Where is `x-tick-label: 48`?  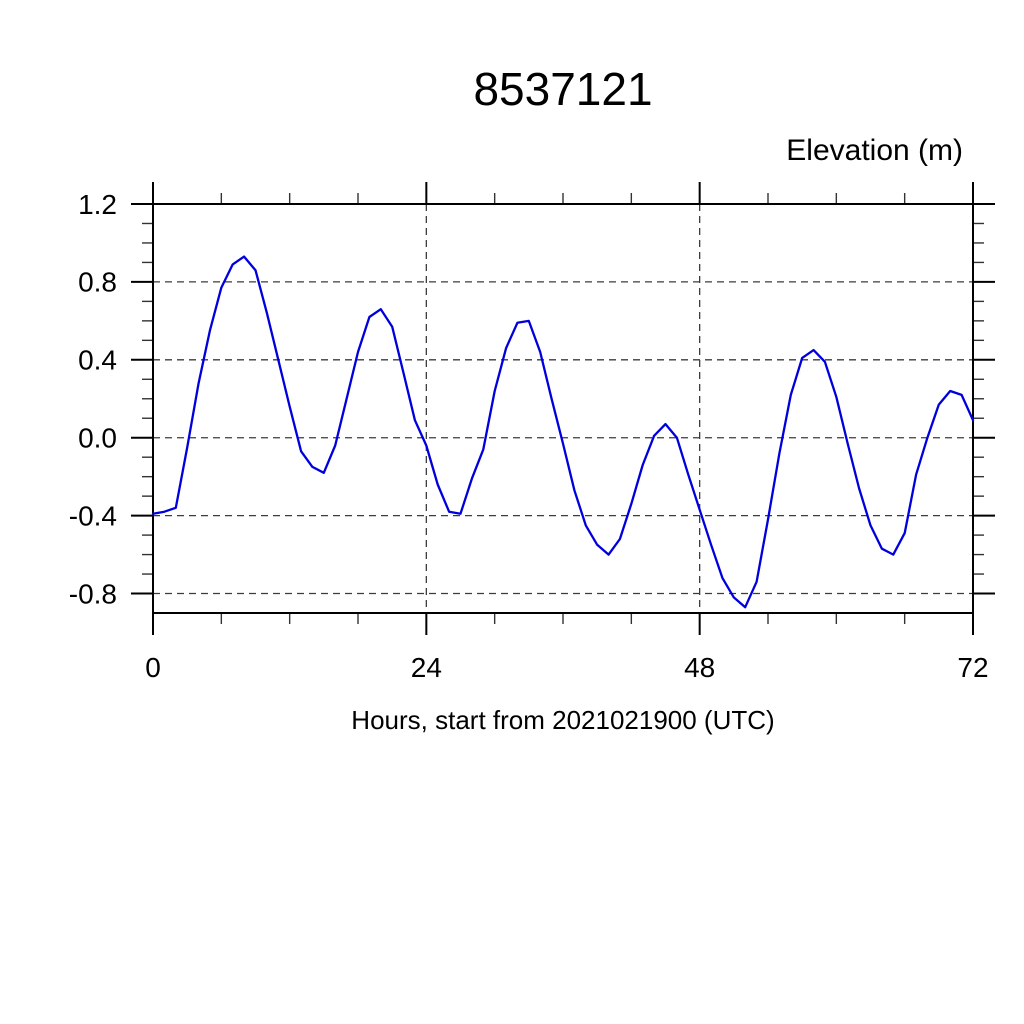 x-tick-label: 48 is located at coordinates (699, 667).